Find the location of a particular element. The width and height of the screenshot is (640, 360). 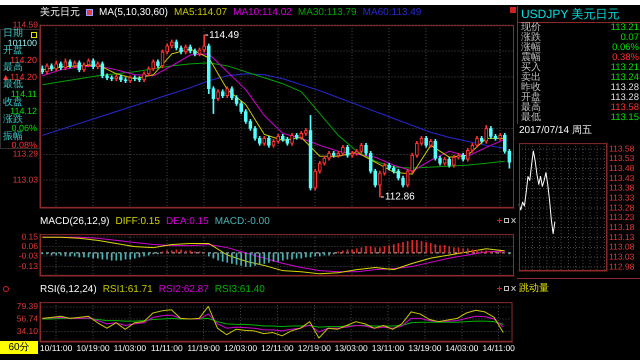

text: 最高 is located at coordinates (12, 68).